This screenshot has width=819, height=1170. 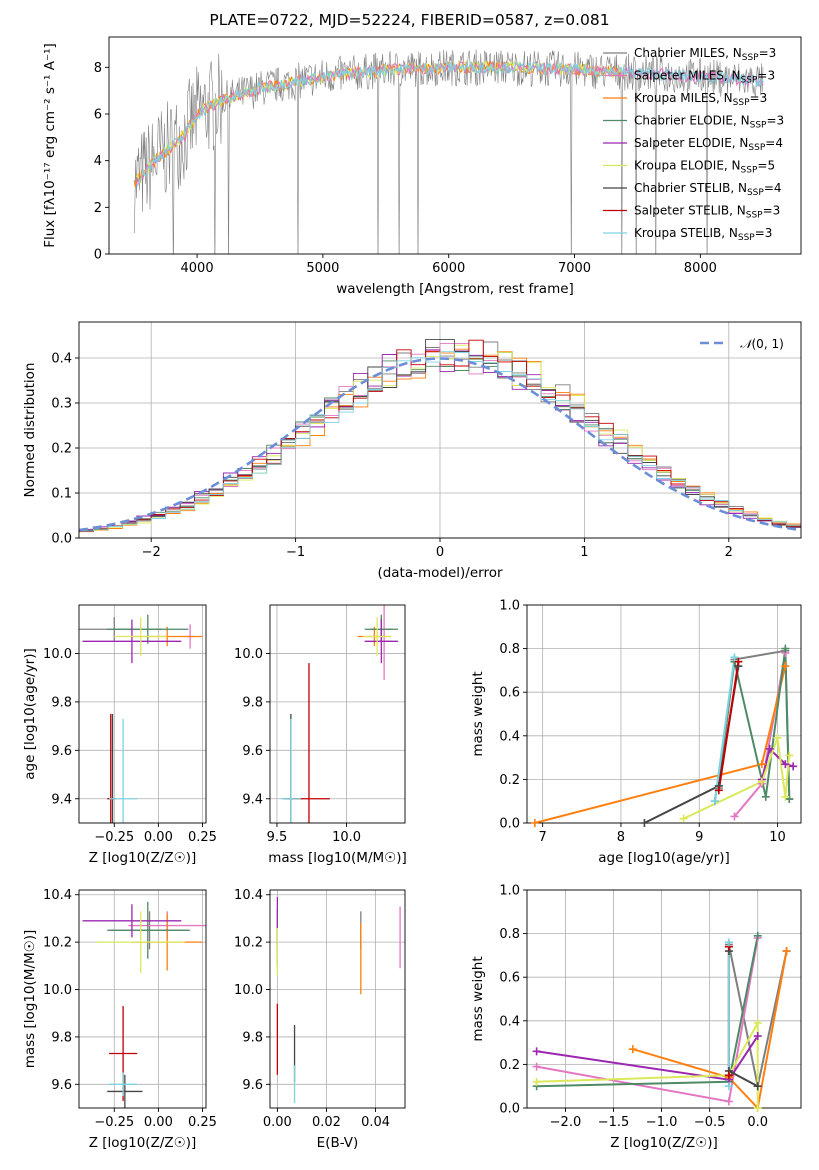 What do you see at coordinates (710, 1122) in the screenshot?
I see `x-tick-label: −0.5` at bounding box center [710, 1122].